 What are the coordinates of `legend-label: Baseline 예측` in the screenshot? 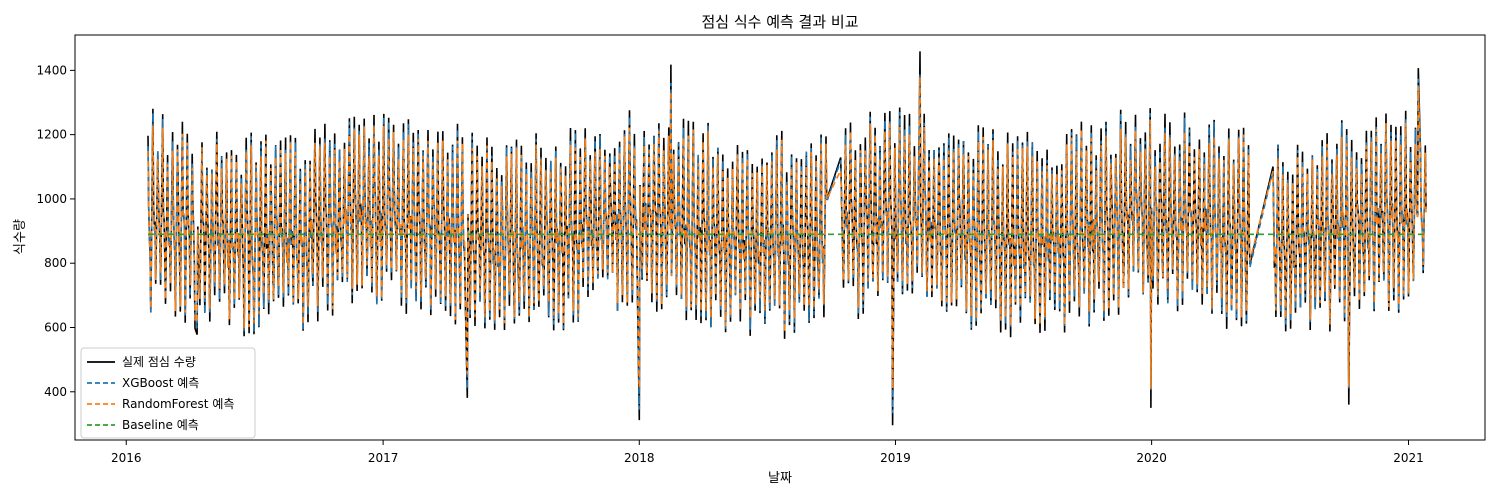 It's located at (160, 425).